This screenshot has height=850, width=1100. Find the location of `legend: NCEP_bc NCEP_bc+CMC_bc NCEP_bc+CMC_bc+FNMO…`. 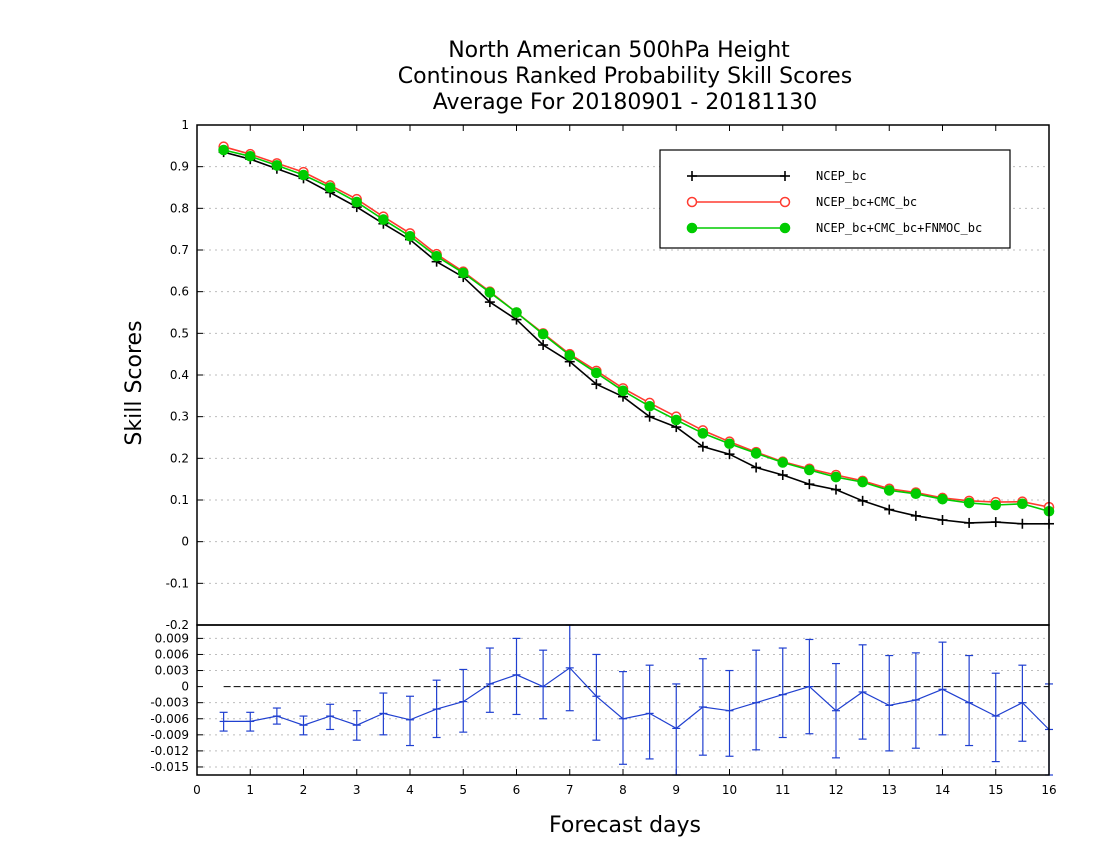

legend: NCEP_bc NCEP_bc+CMC_bc NCEP_bc+CMC_bc+FNMO… is located at coordinates (835, 199).